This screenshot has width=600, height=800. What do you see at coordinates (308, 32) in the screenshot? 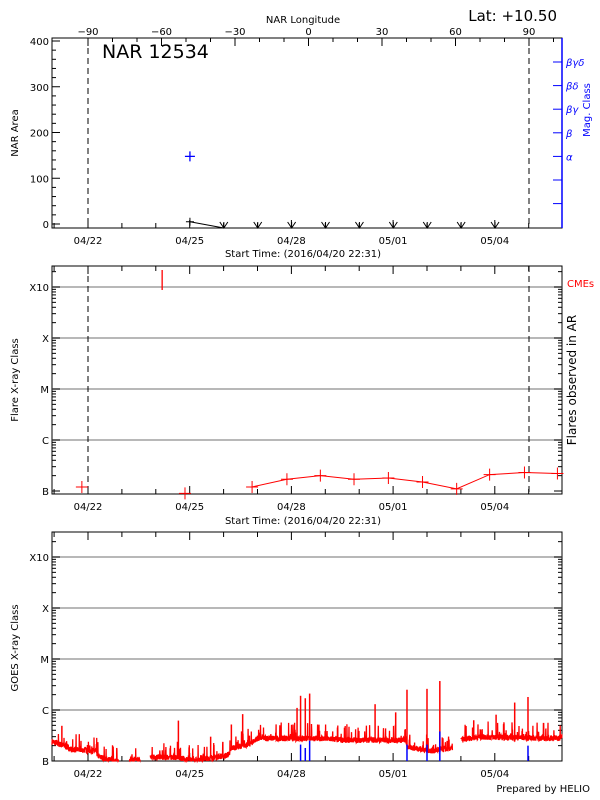
I see `longitude-tick-label: 0` at bounding box center [308, 32].